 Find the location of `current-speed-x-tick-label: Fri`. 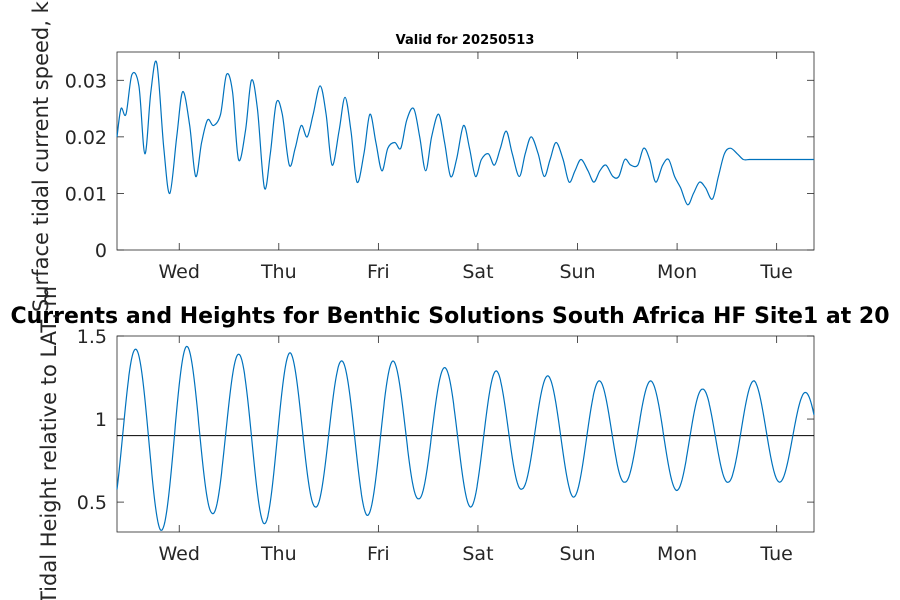

current-speed-x-tick-label: Fri is located at coordinates (378, 272).